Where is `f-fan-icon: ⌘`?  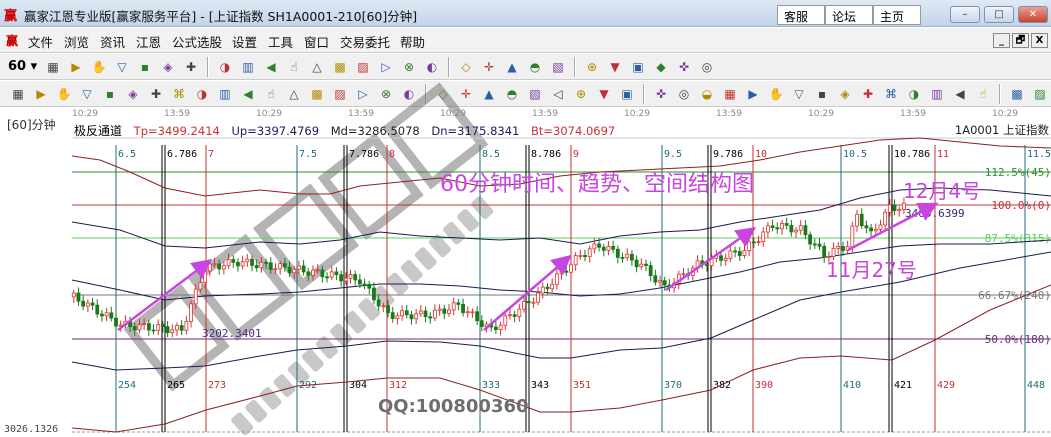
f-fan-icon: ⌘ is located at coordinates (891, 93).